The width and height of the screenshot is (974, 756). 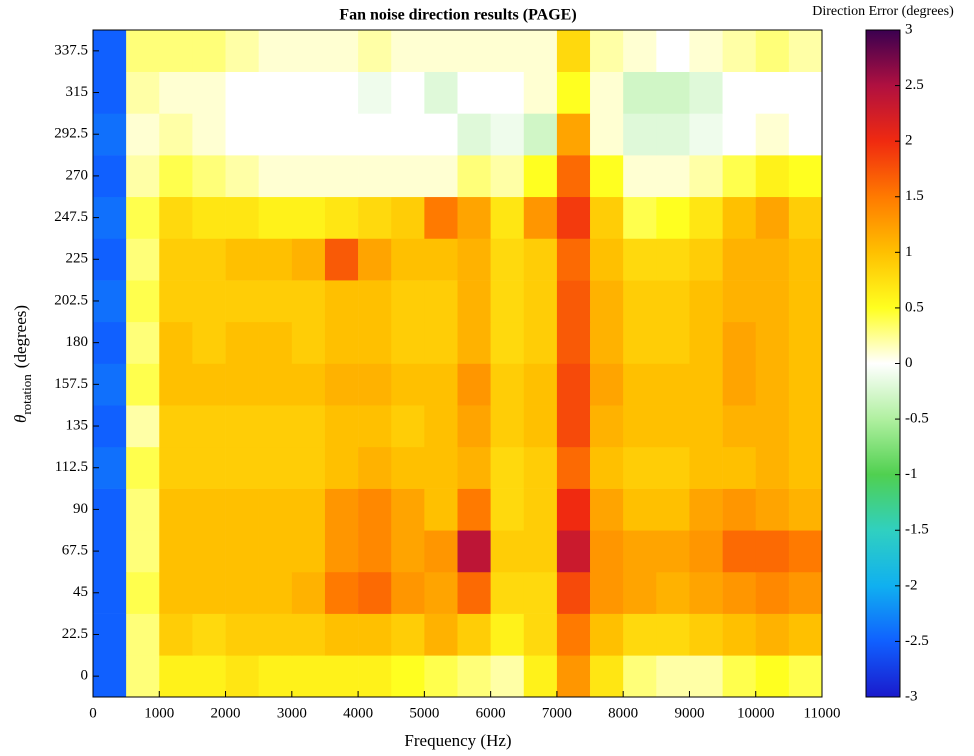 What do you see at coordinates (85, 676) in the screenshot?
I see `y-tick-label: 0` at bounding box center [85, 676].